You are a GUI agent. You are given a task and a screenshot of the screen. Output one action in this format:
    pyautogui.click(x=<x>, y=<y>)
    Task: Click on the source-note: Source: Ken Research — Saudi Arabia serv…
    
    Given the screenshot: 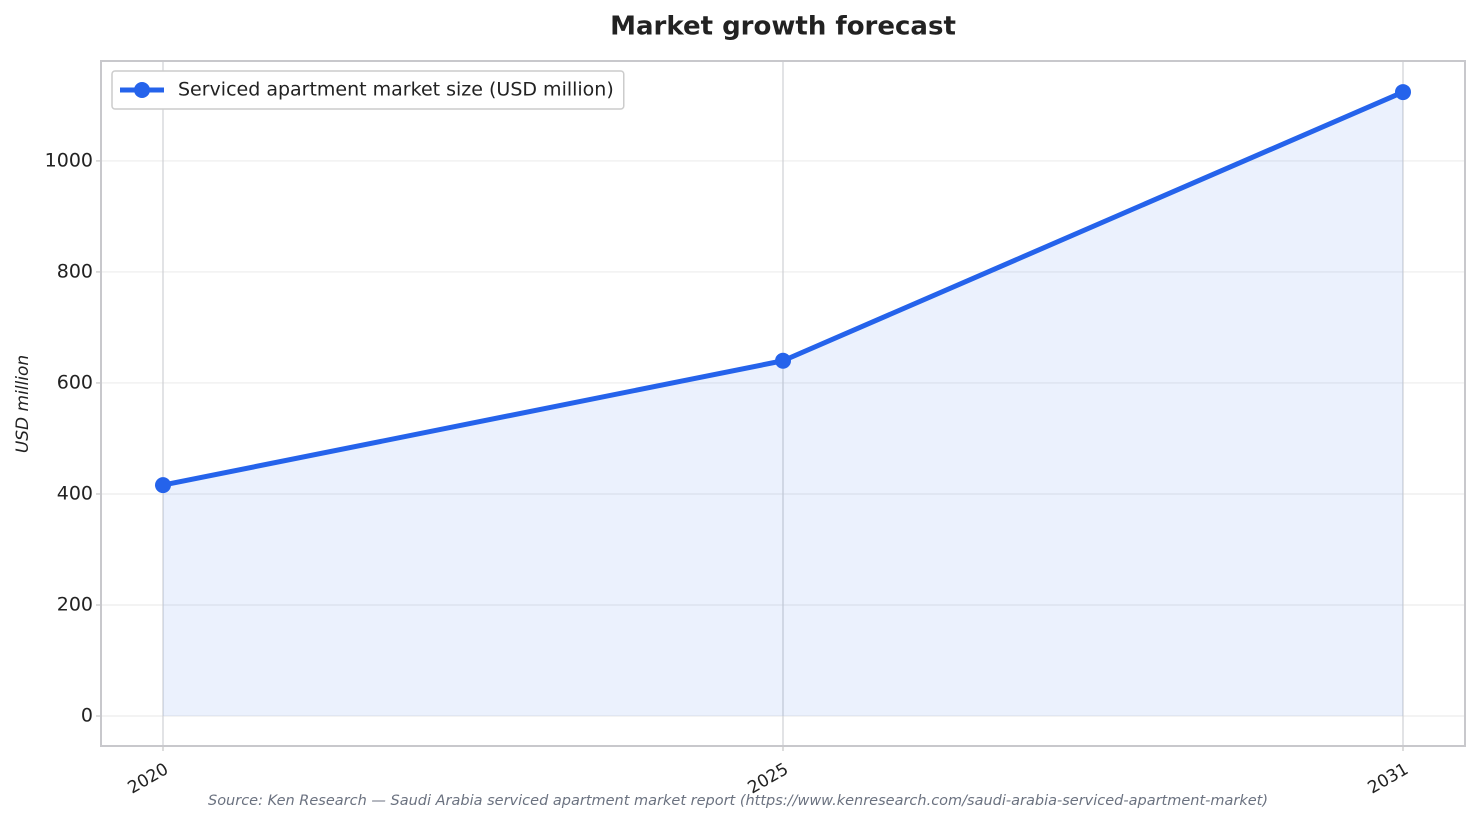 What is the action you would take?
    pyautogui.click(x=738, y=801)
    